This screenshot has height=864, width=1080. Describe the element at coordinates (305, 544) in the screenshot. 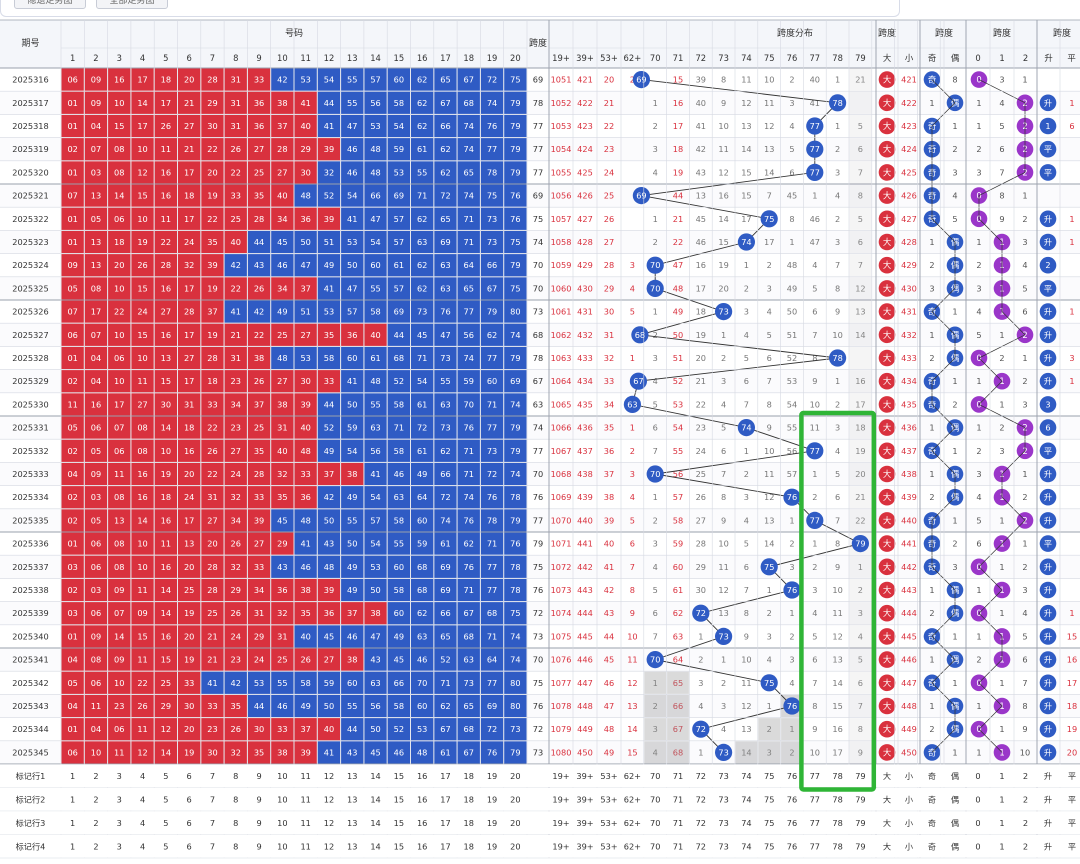

I see `number-text: 41` at that location.